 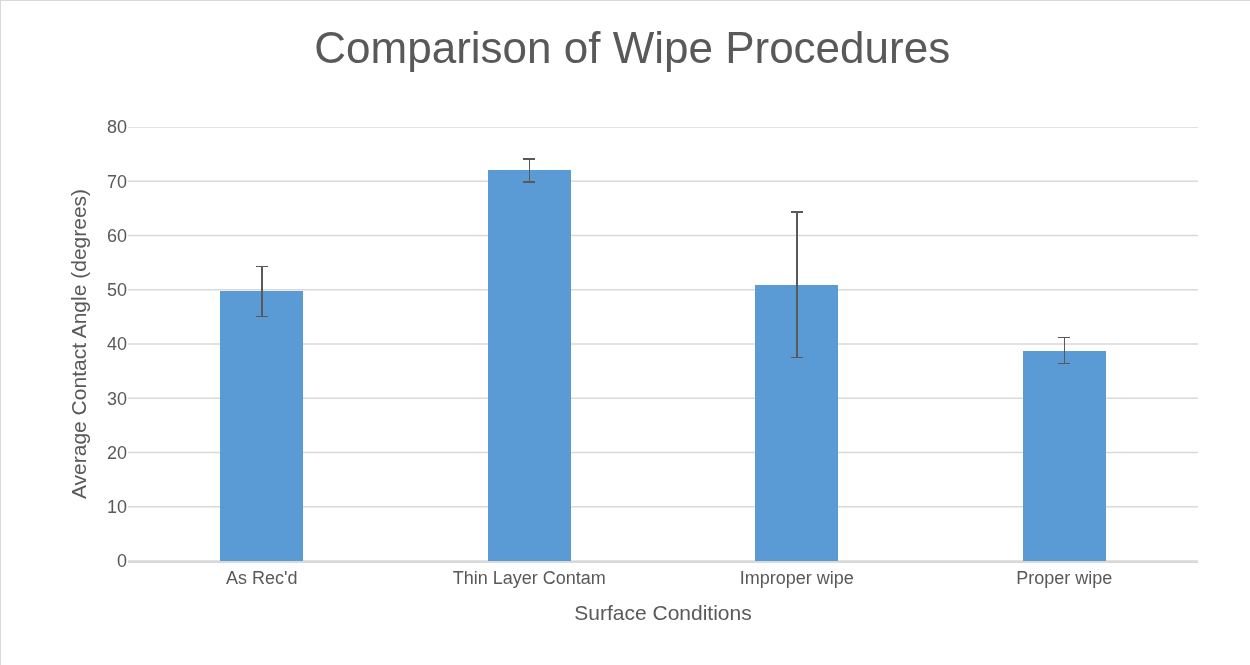 What do you see at coordinates (796, 578) in the screenshot?
I see `x-tick-label: Improper wipe` at bounding box center [796, 578].